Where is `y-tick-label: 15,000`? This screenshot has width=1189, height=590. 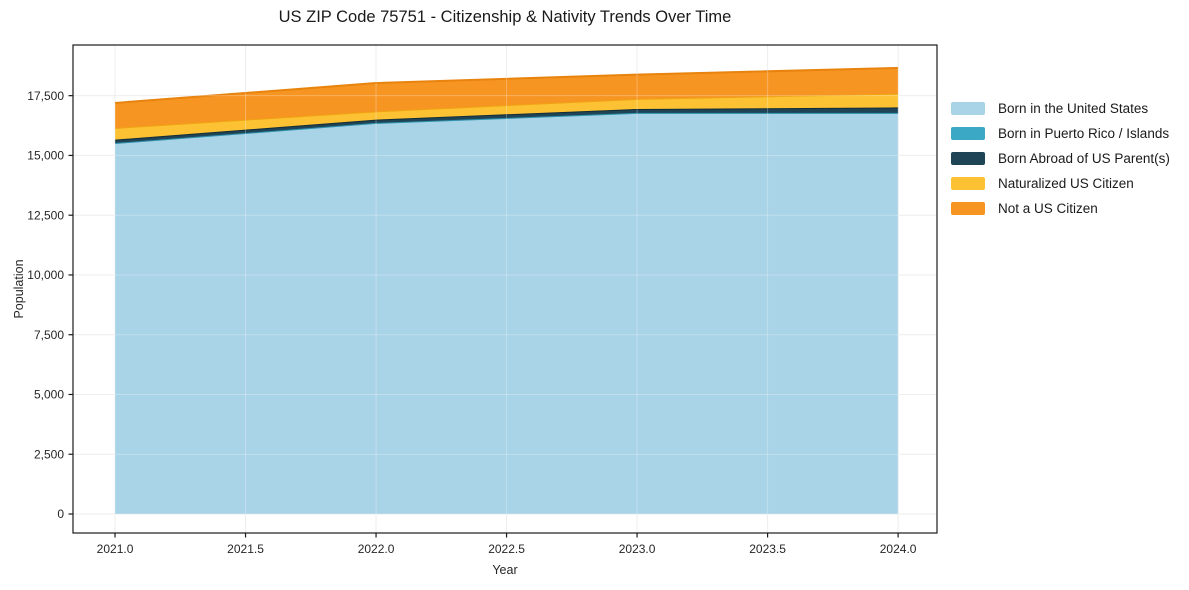
y-tick-label: 15,000 is located at coordinates (45, 156).